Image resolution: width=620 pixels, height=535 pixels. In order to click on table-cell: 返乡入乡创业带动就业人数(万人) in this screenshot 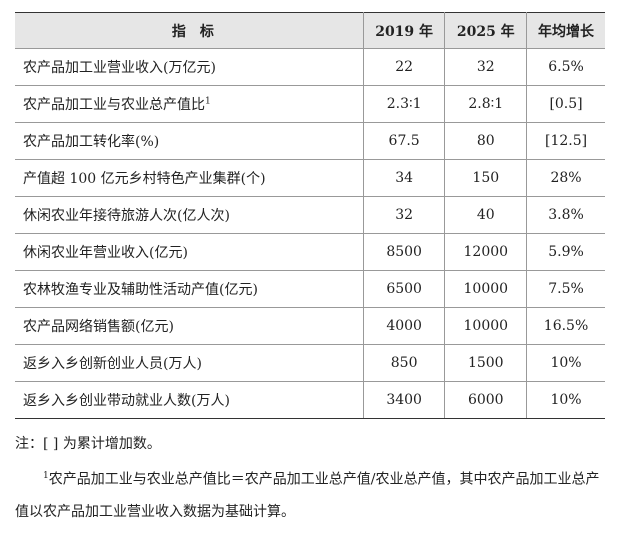, I will do `click(189, 400)`.